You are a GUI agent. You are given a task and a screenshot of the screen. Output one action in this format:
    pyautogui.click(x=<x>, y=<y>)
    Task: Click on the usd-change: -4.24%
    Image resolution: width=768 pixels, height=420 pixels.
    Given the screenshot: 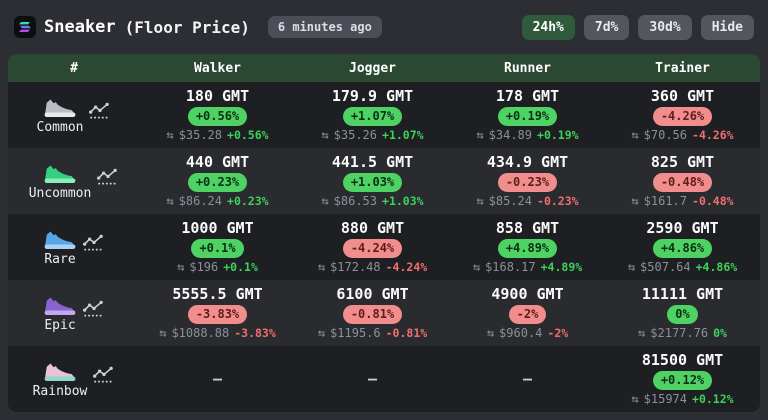 What is the action you would take?
    pyautogui.click(x=406, y=267)
    